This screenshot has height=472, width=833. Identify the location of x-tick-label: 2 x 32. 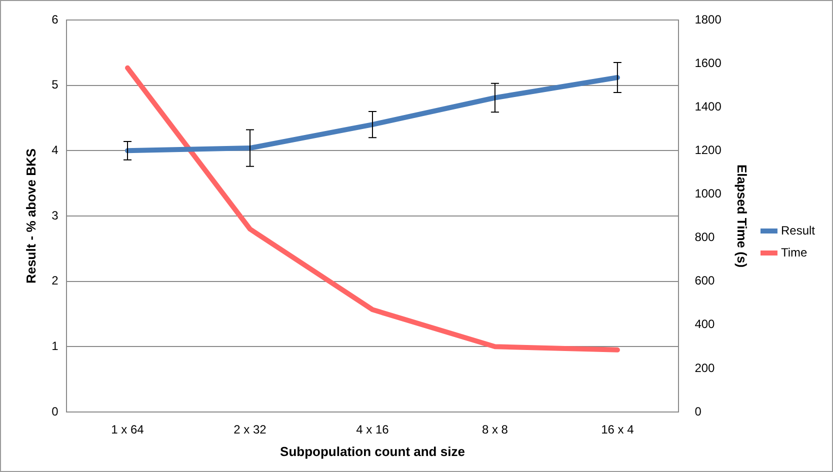
(250, 429).